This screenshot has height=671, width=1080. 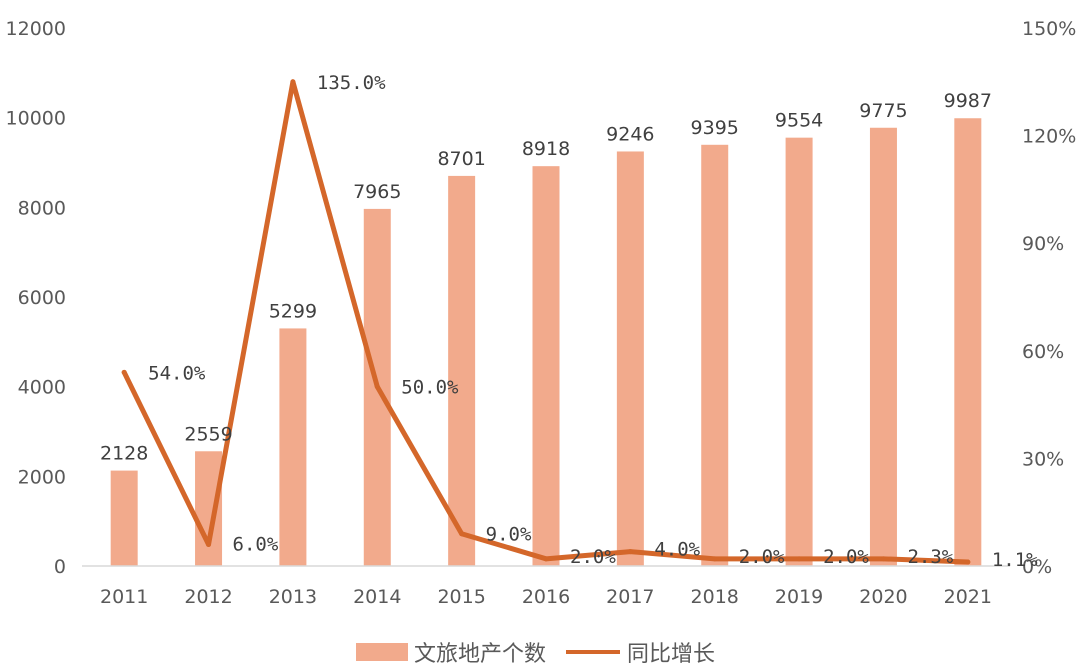 I want to click on y-left-tick-label: 2000, so click(x=42, y=477).